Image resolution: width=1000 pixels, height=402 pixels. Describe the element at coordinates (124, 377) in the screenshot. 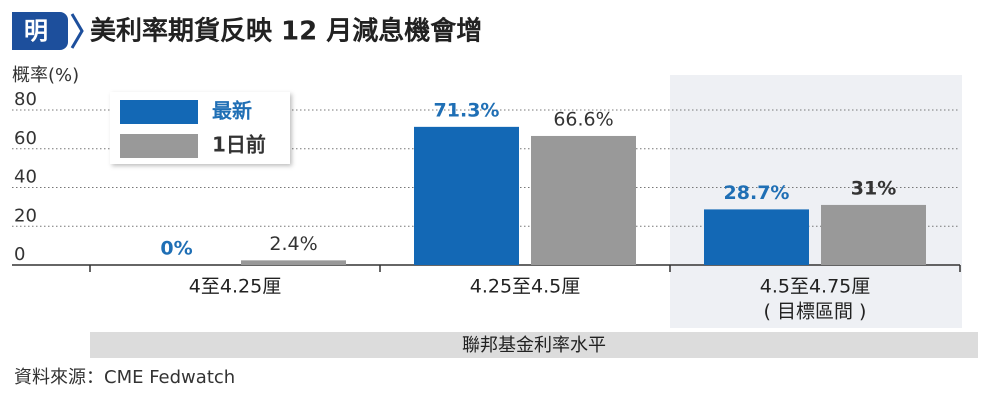

I see `source: 資料來源：CME Fedwatch` at that location.